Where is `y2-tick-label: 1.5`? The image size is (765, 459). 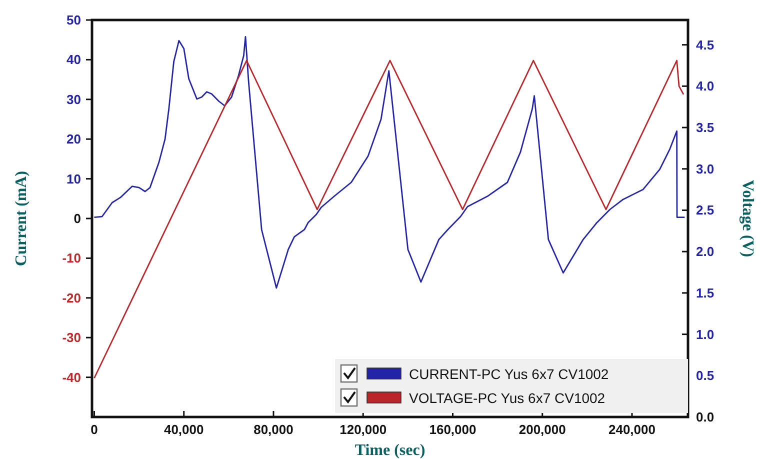
y2-tick-label: 1.5 is located at coordinates (705, 292).